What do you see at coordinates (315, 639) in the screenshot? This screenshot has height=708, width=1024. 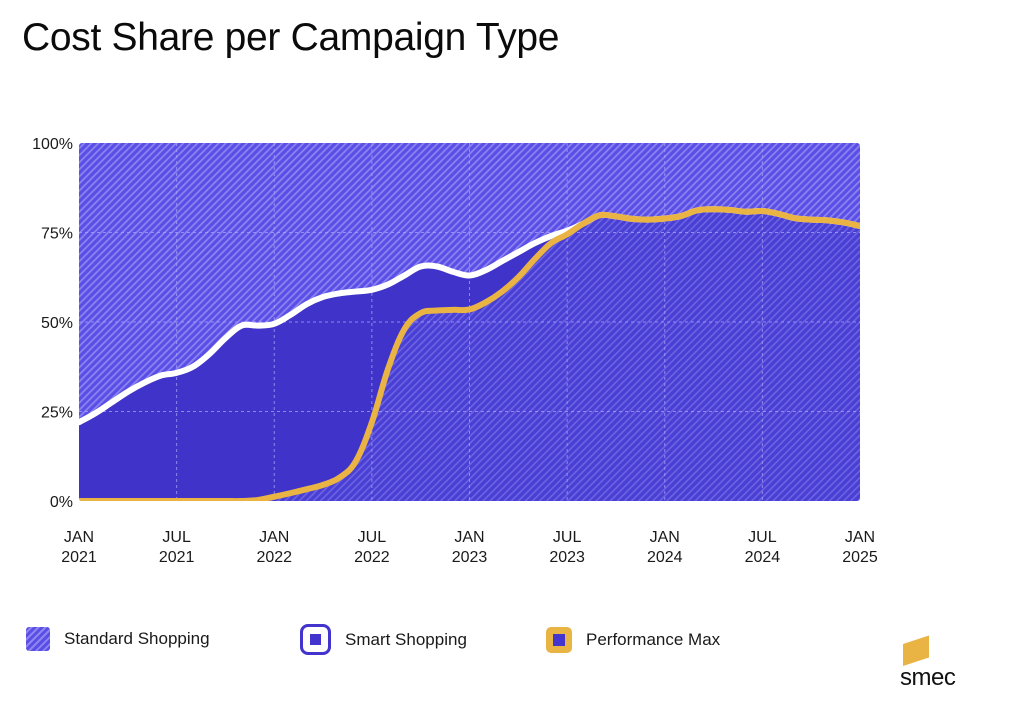 I see `outlined-square-icon` at bounding box center [315, 639].